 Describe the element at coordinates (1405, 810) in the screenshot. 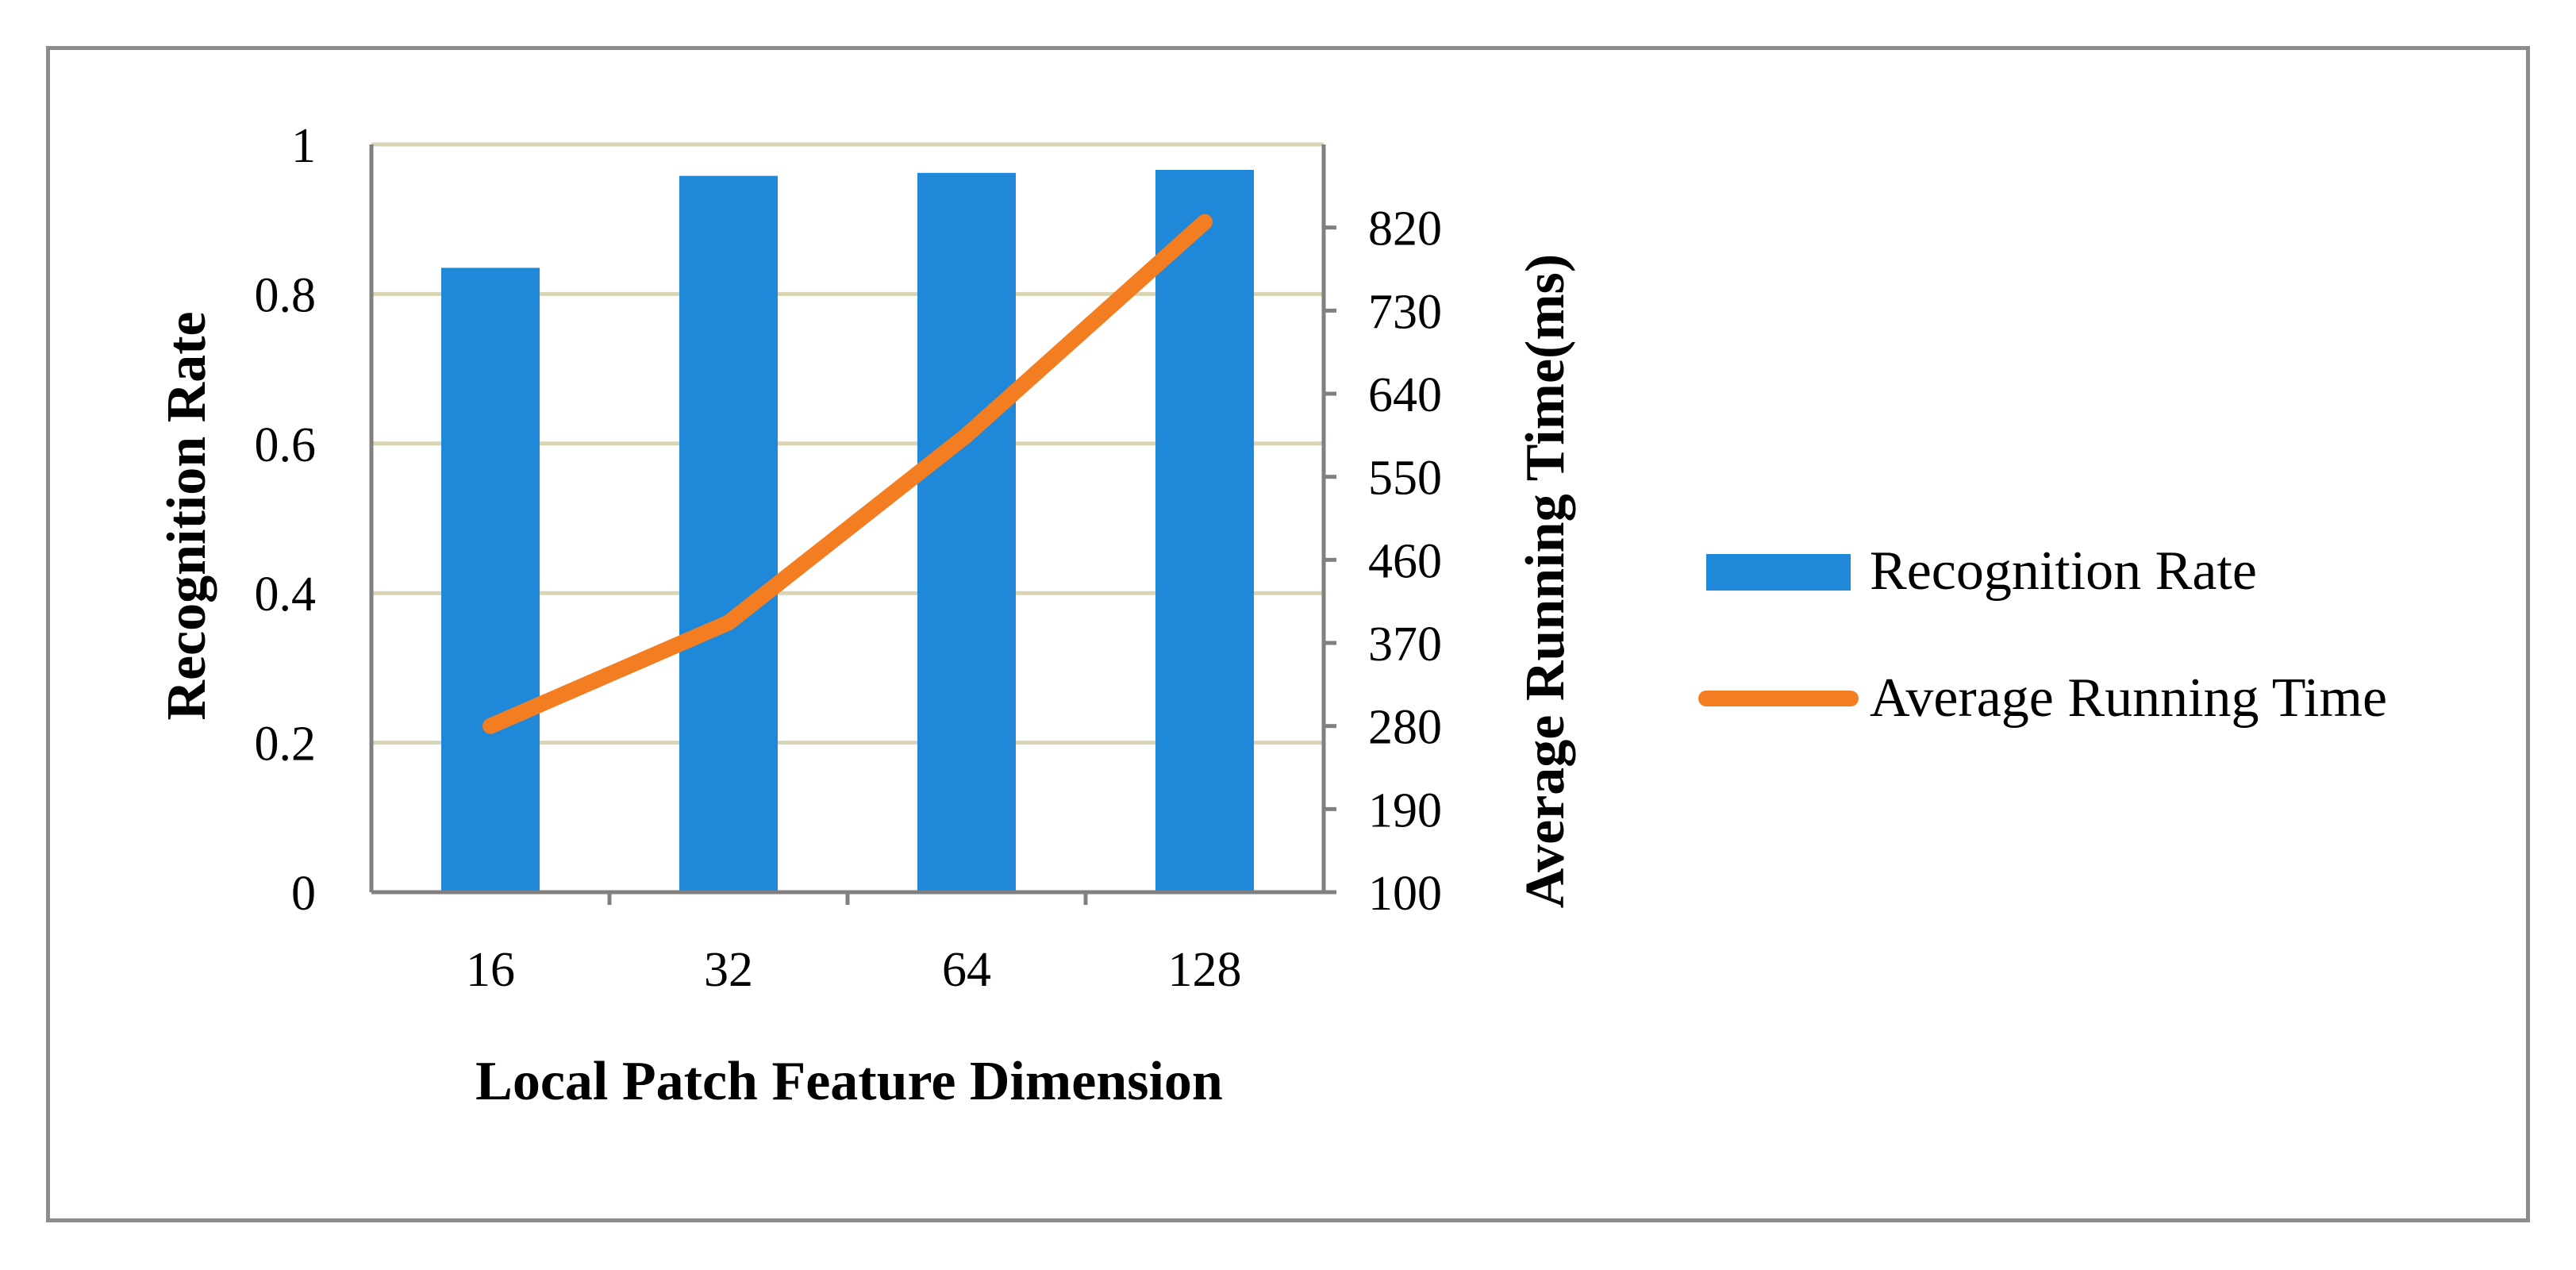

I see `y-right-tick-label: 190` at that location.